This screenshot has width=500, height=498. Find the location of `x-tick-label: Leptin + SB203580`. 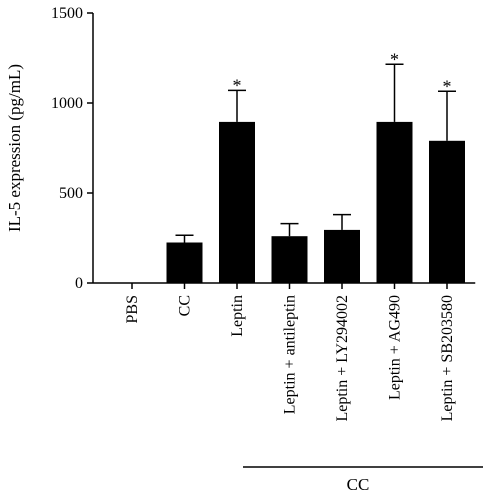

x-tick-label: Leptin + SB203580 is located at coordinates (447, 358).